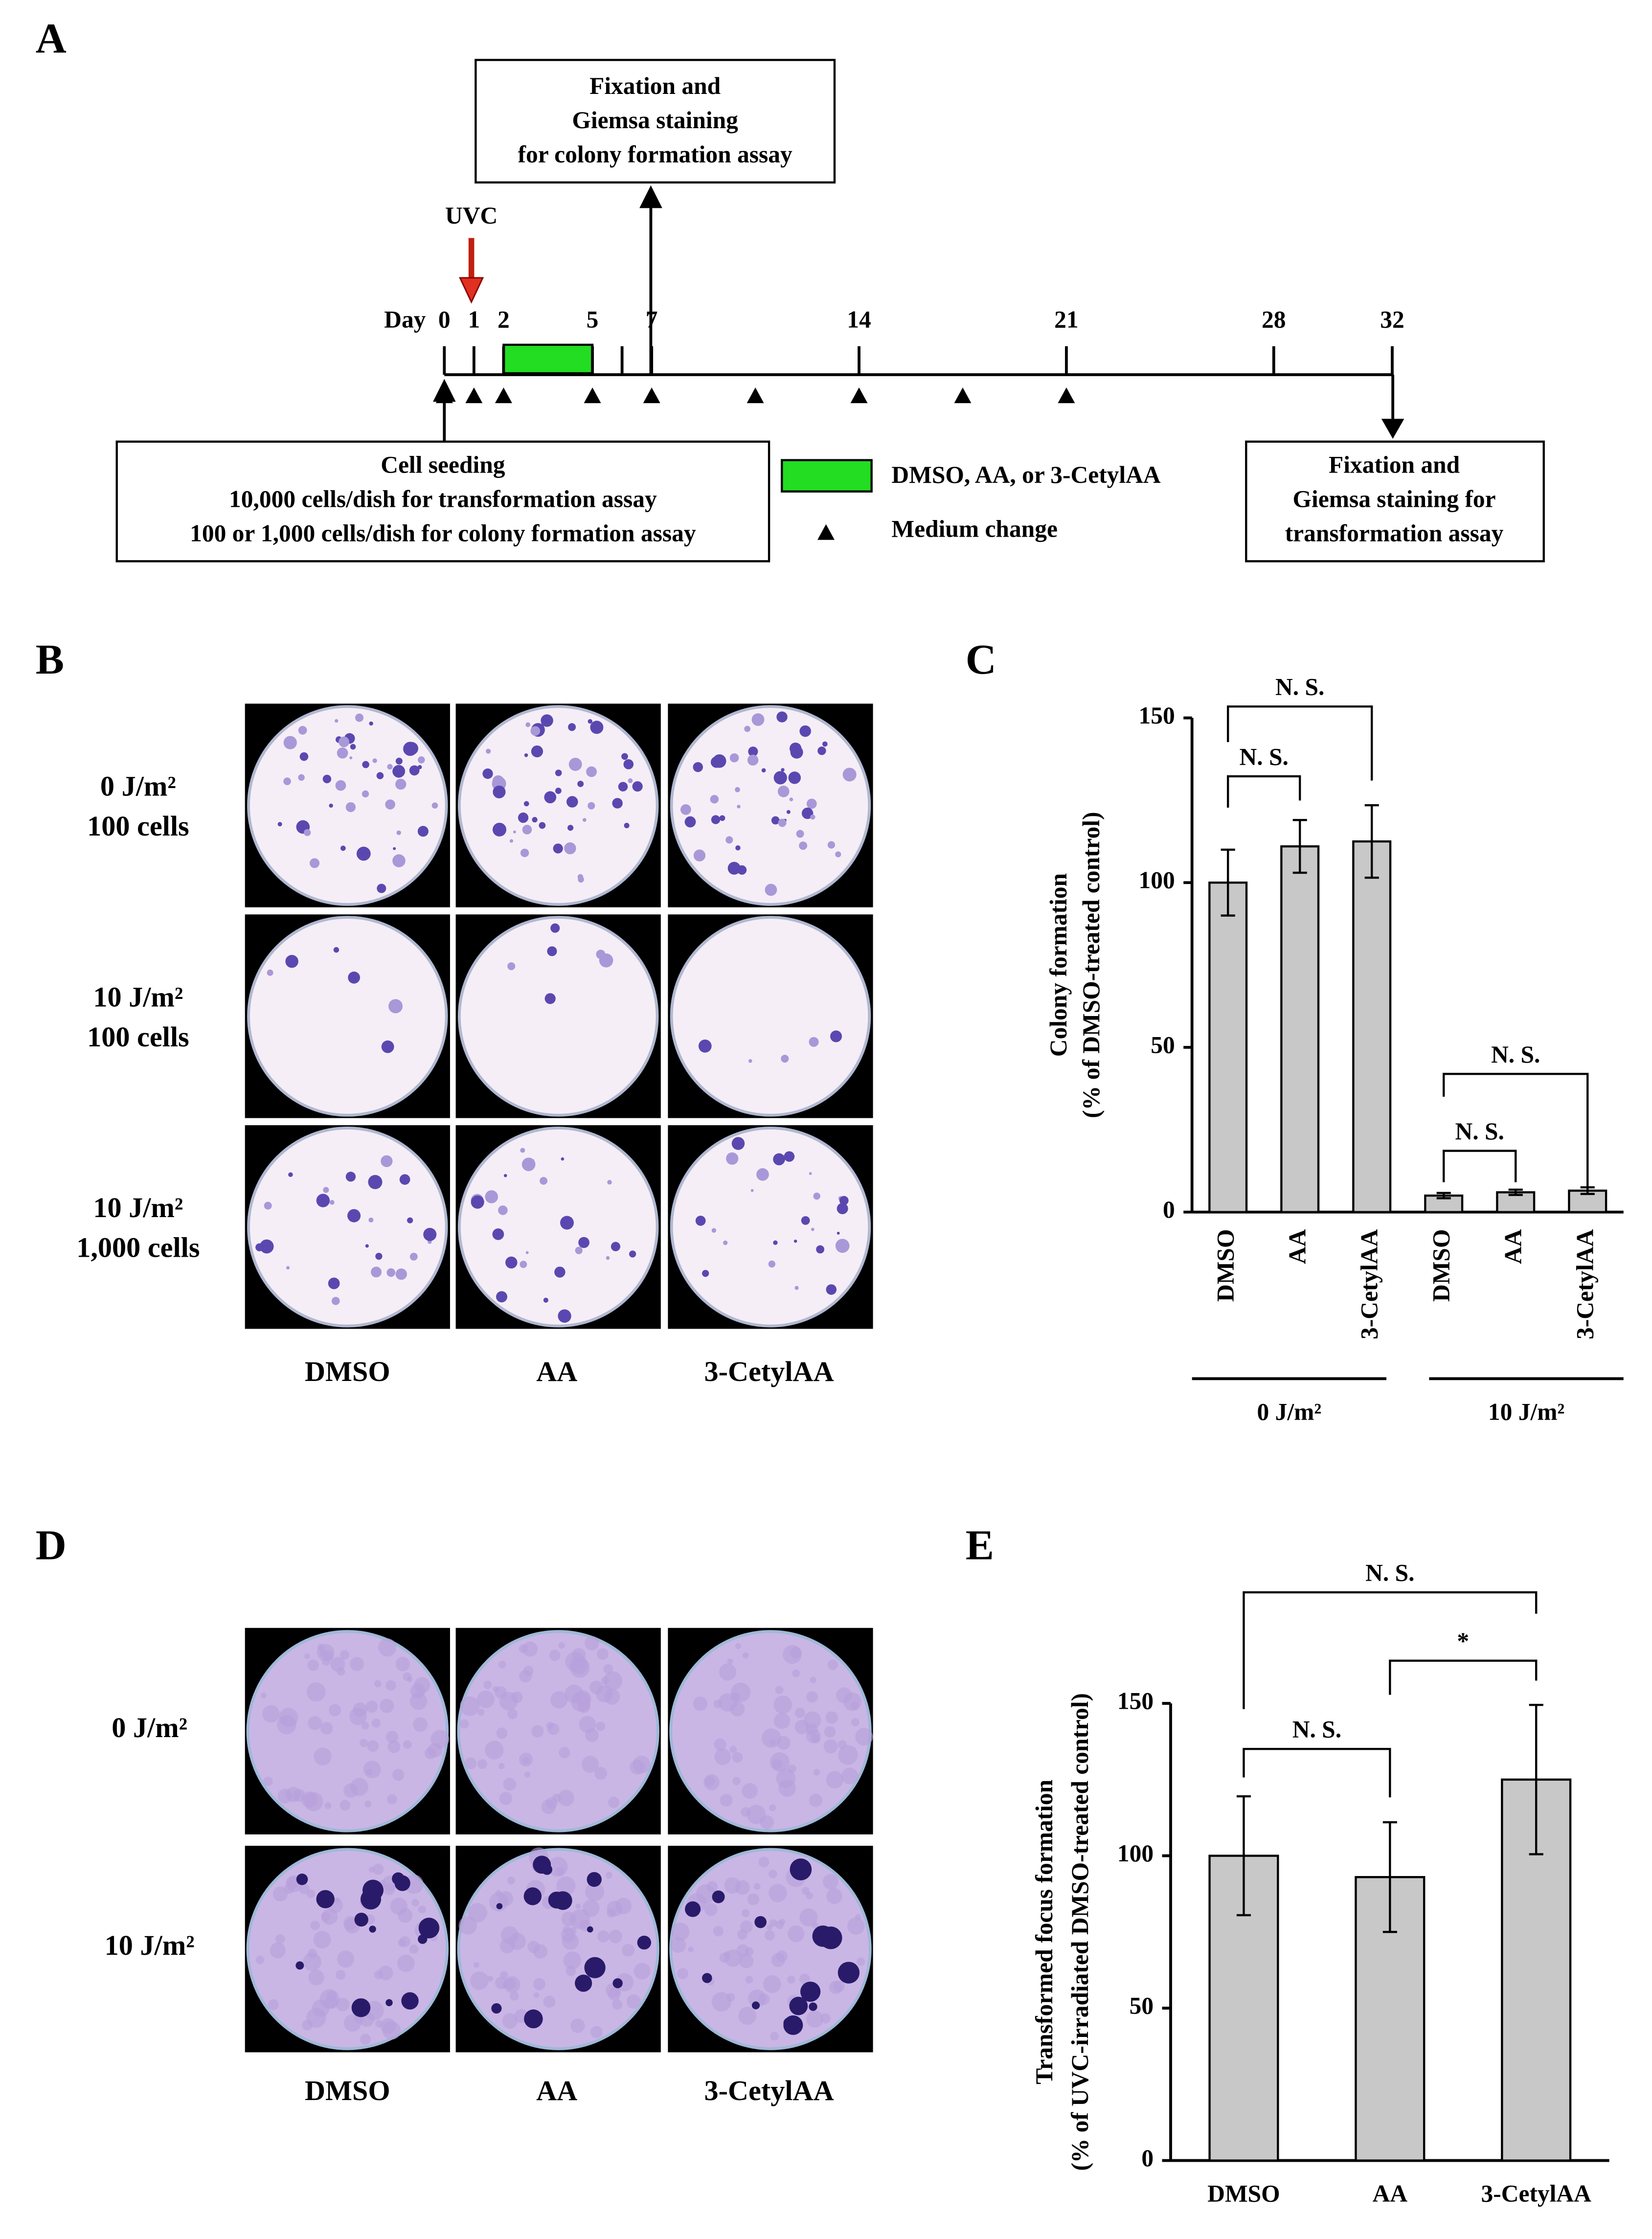 This screenshot has width=1652, height=2239. What do you see at coordinates (593, 320) in the screenshot?
I see `day-number: 5` at bounding box center [593, 320].